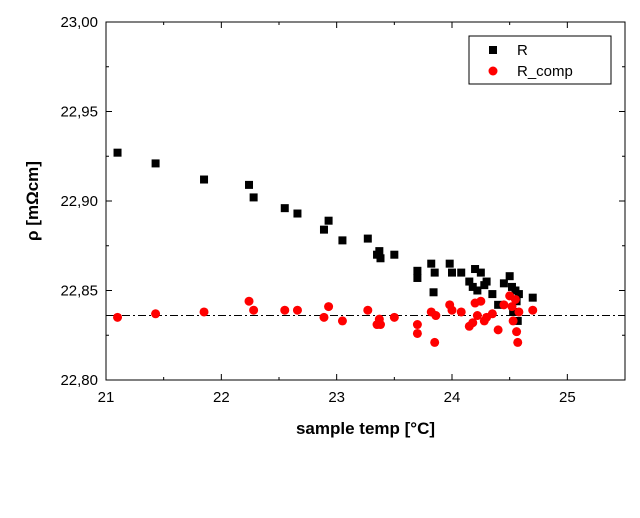 This screenshot has height=518, width=640. What do you see at coordinates (32, 201) in the screenshot?
I see `y-axis-title: ρ [mΩcm]` at bounding box center [32, 201].